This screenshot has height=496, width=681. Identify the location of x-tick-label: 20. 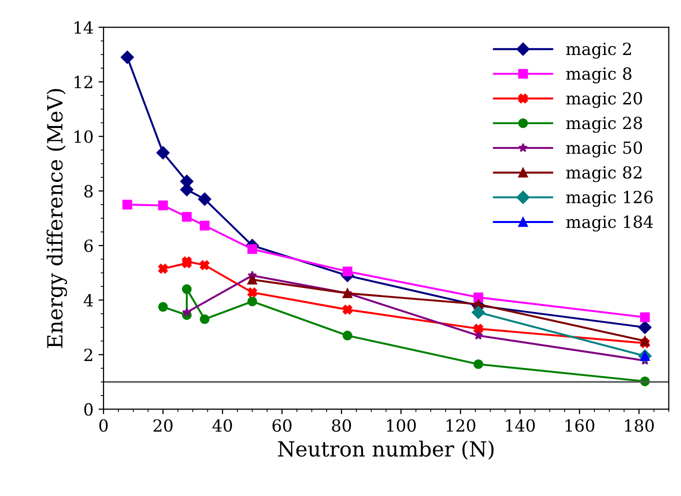
(163, 425).